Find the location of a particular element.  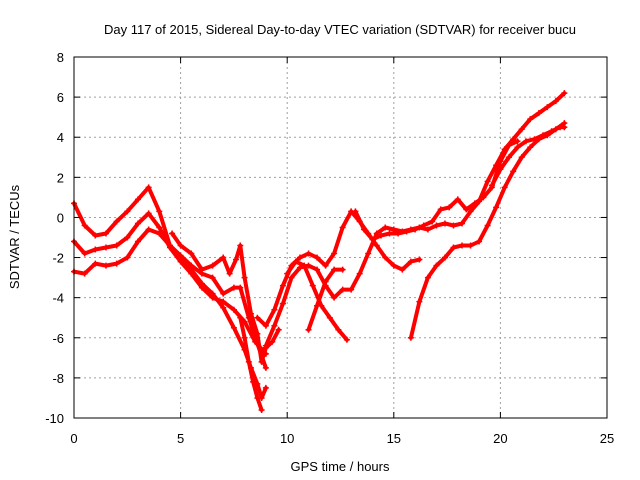

x-tick-label: 5 is located at coordinates (180, 438).